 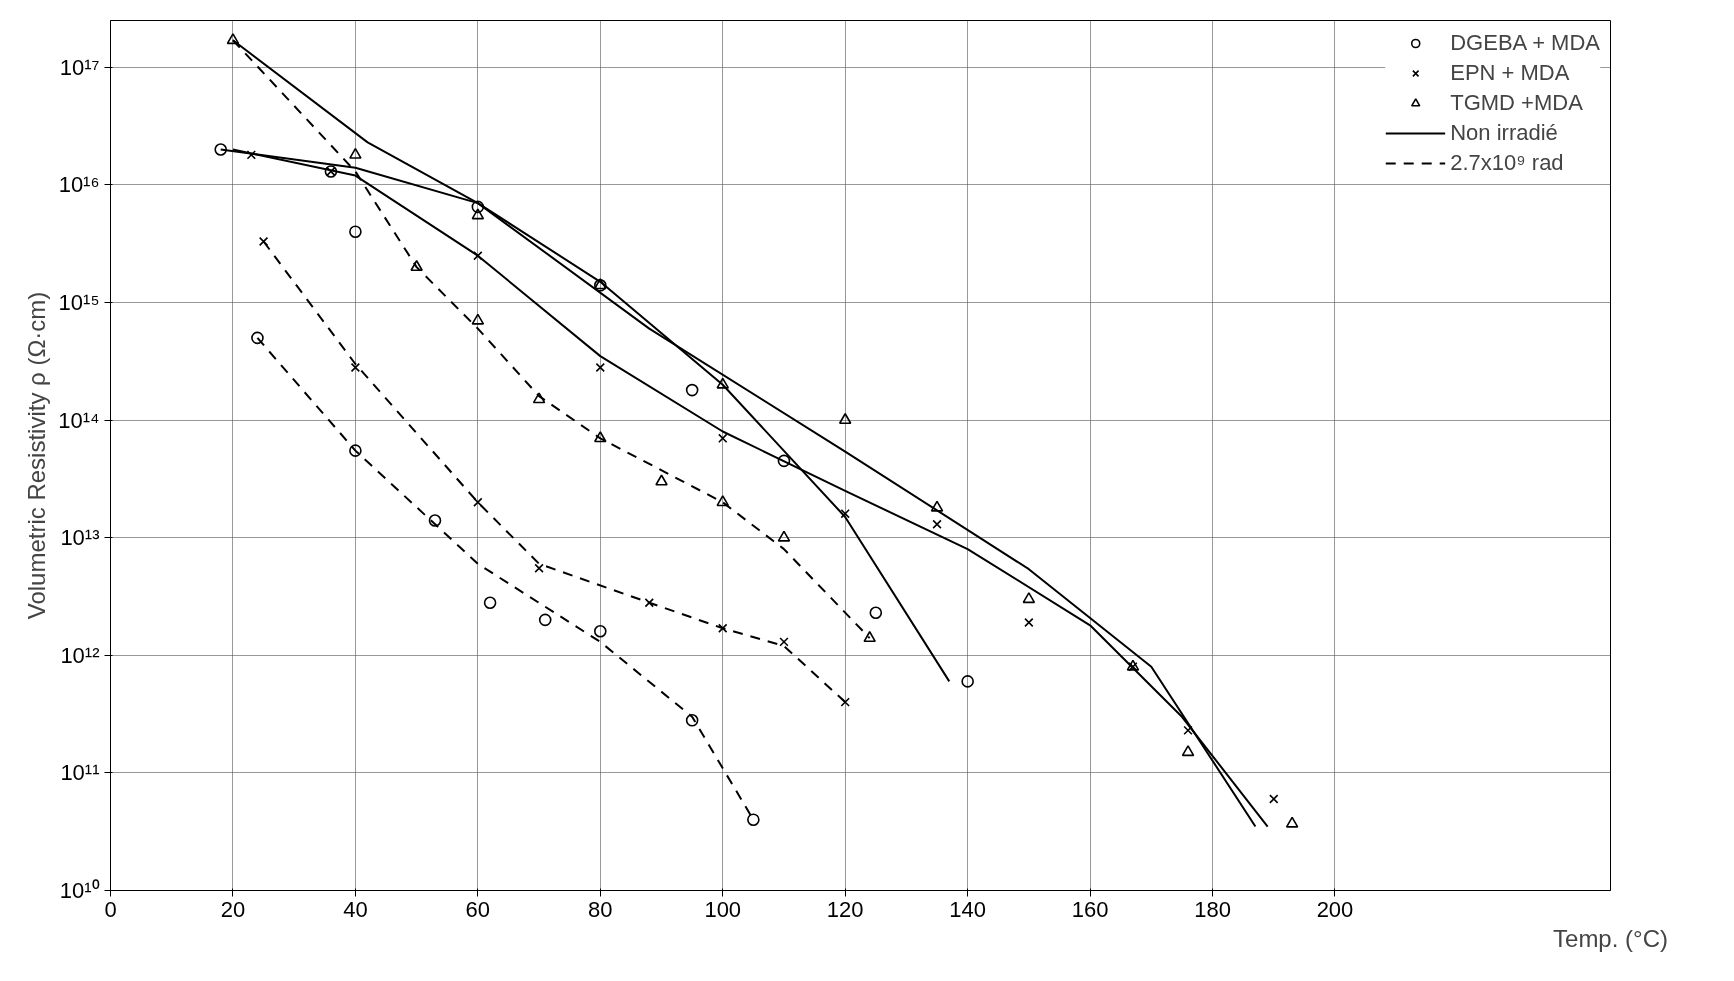 I want to click on x-tick-label: 180, so click(x=1212, y=909).